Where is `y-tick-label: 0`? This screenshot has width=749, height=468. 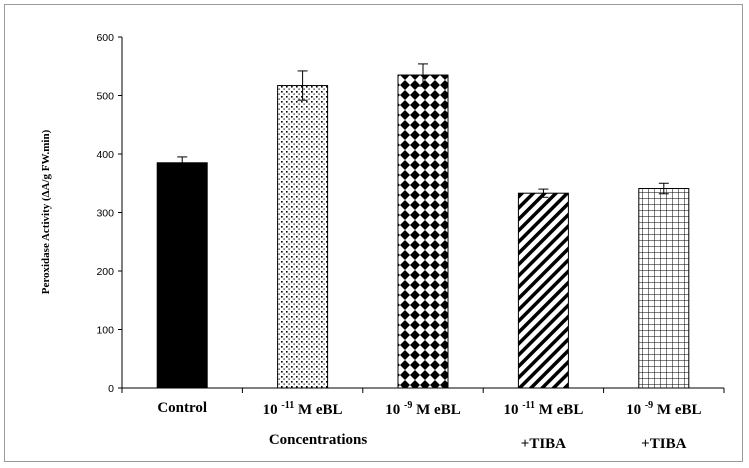
y-tick-label: 0 is located at coordinates (111, 389).